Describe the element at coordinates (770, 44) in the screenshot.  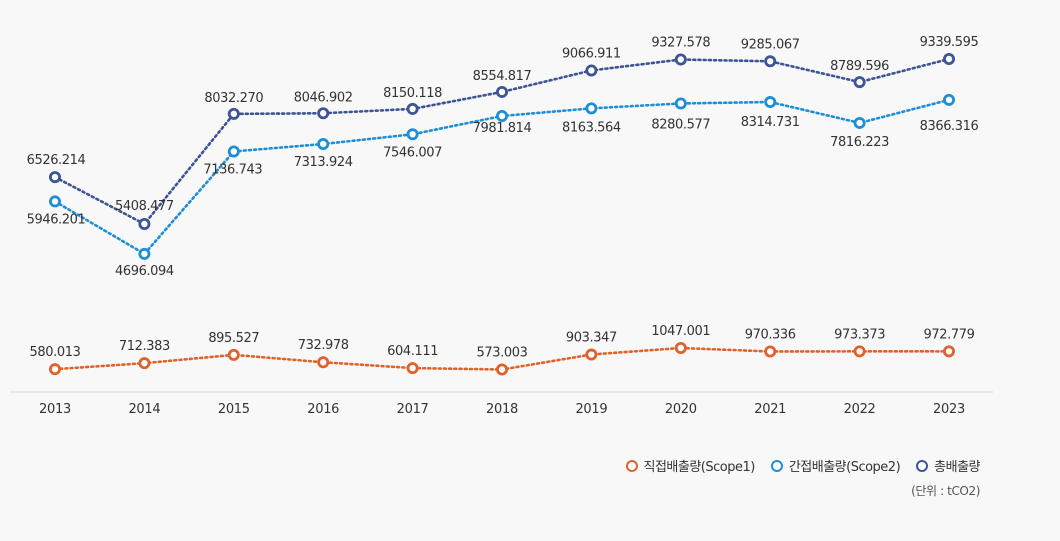
I see `data-label: 9285.067` at that location.